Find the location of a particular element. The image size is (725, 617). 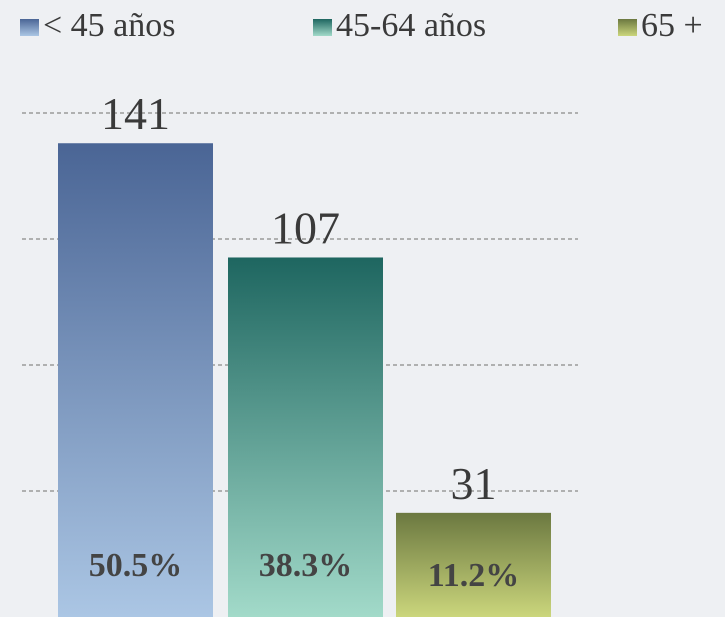

legend-label: < 45 años is located at coordinates (109, 25).